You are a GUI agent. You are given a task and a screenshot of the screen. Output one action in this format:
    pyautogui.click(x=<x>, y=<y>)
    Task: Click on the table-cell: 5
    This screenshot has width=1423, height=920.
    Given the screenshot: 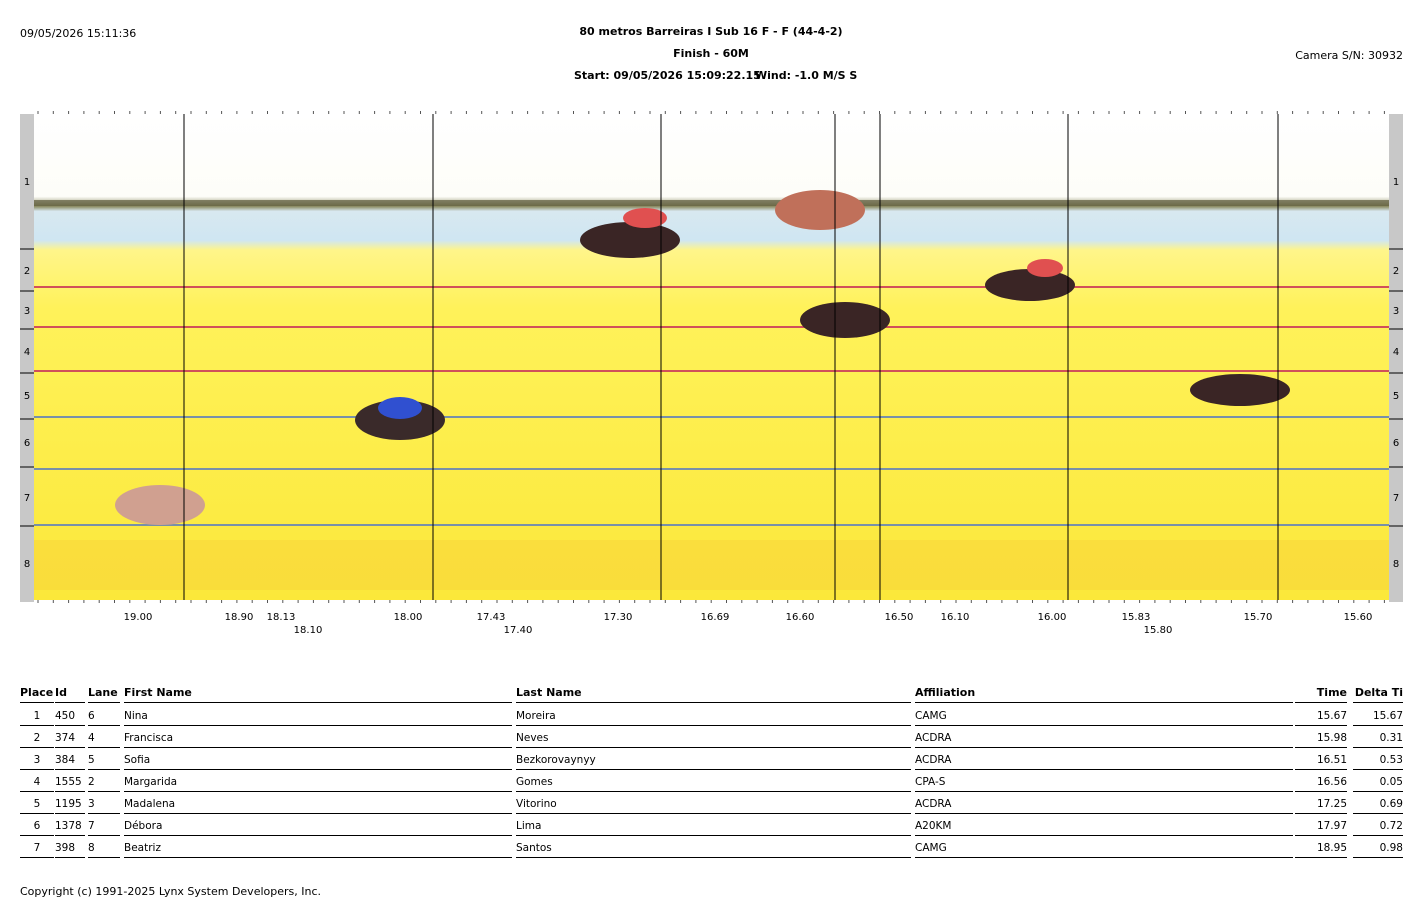 What is the action you would take?
    pyautogui.click(x=104, y=761)
    